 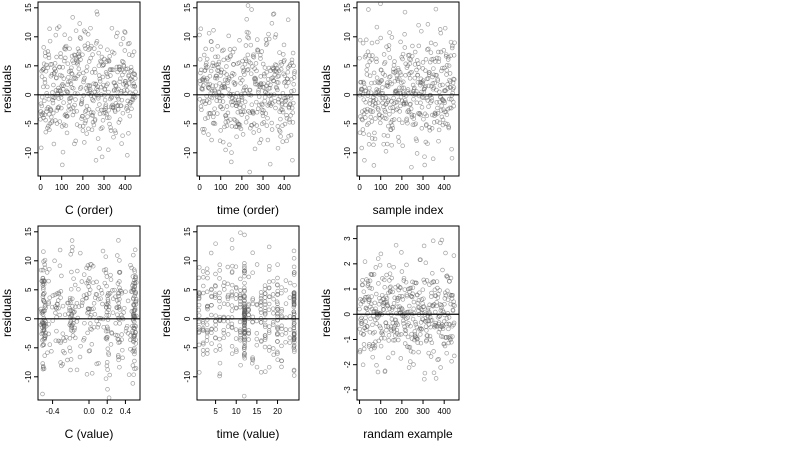 I want to click on y-axis-label: residuals, so click(x=7, y=89).